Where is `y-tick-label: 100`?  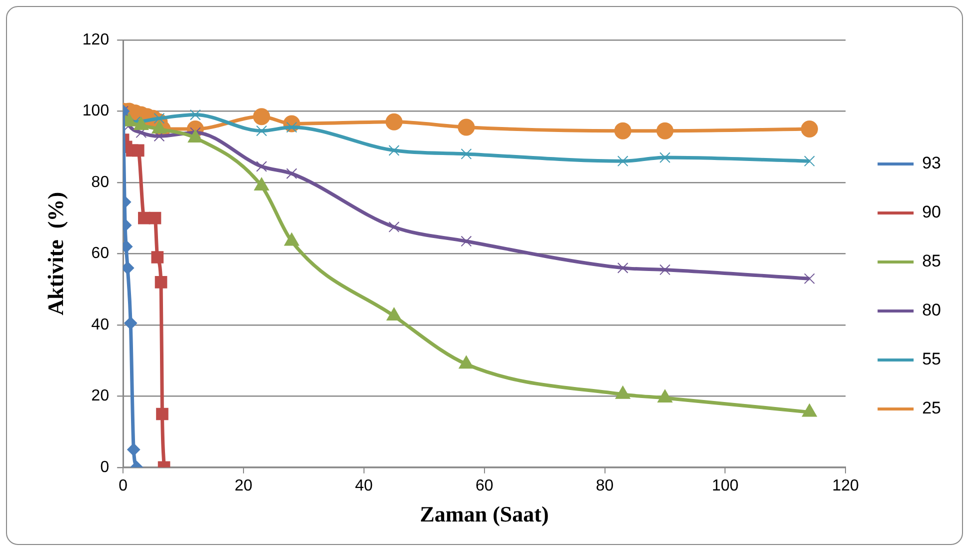
y-tick-label: 100 is located at coordinates (96, 111).